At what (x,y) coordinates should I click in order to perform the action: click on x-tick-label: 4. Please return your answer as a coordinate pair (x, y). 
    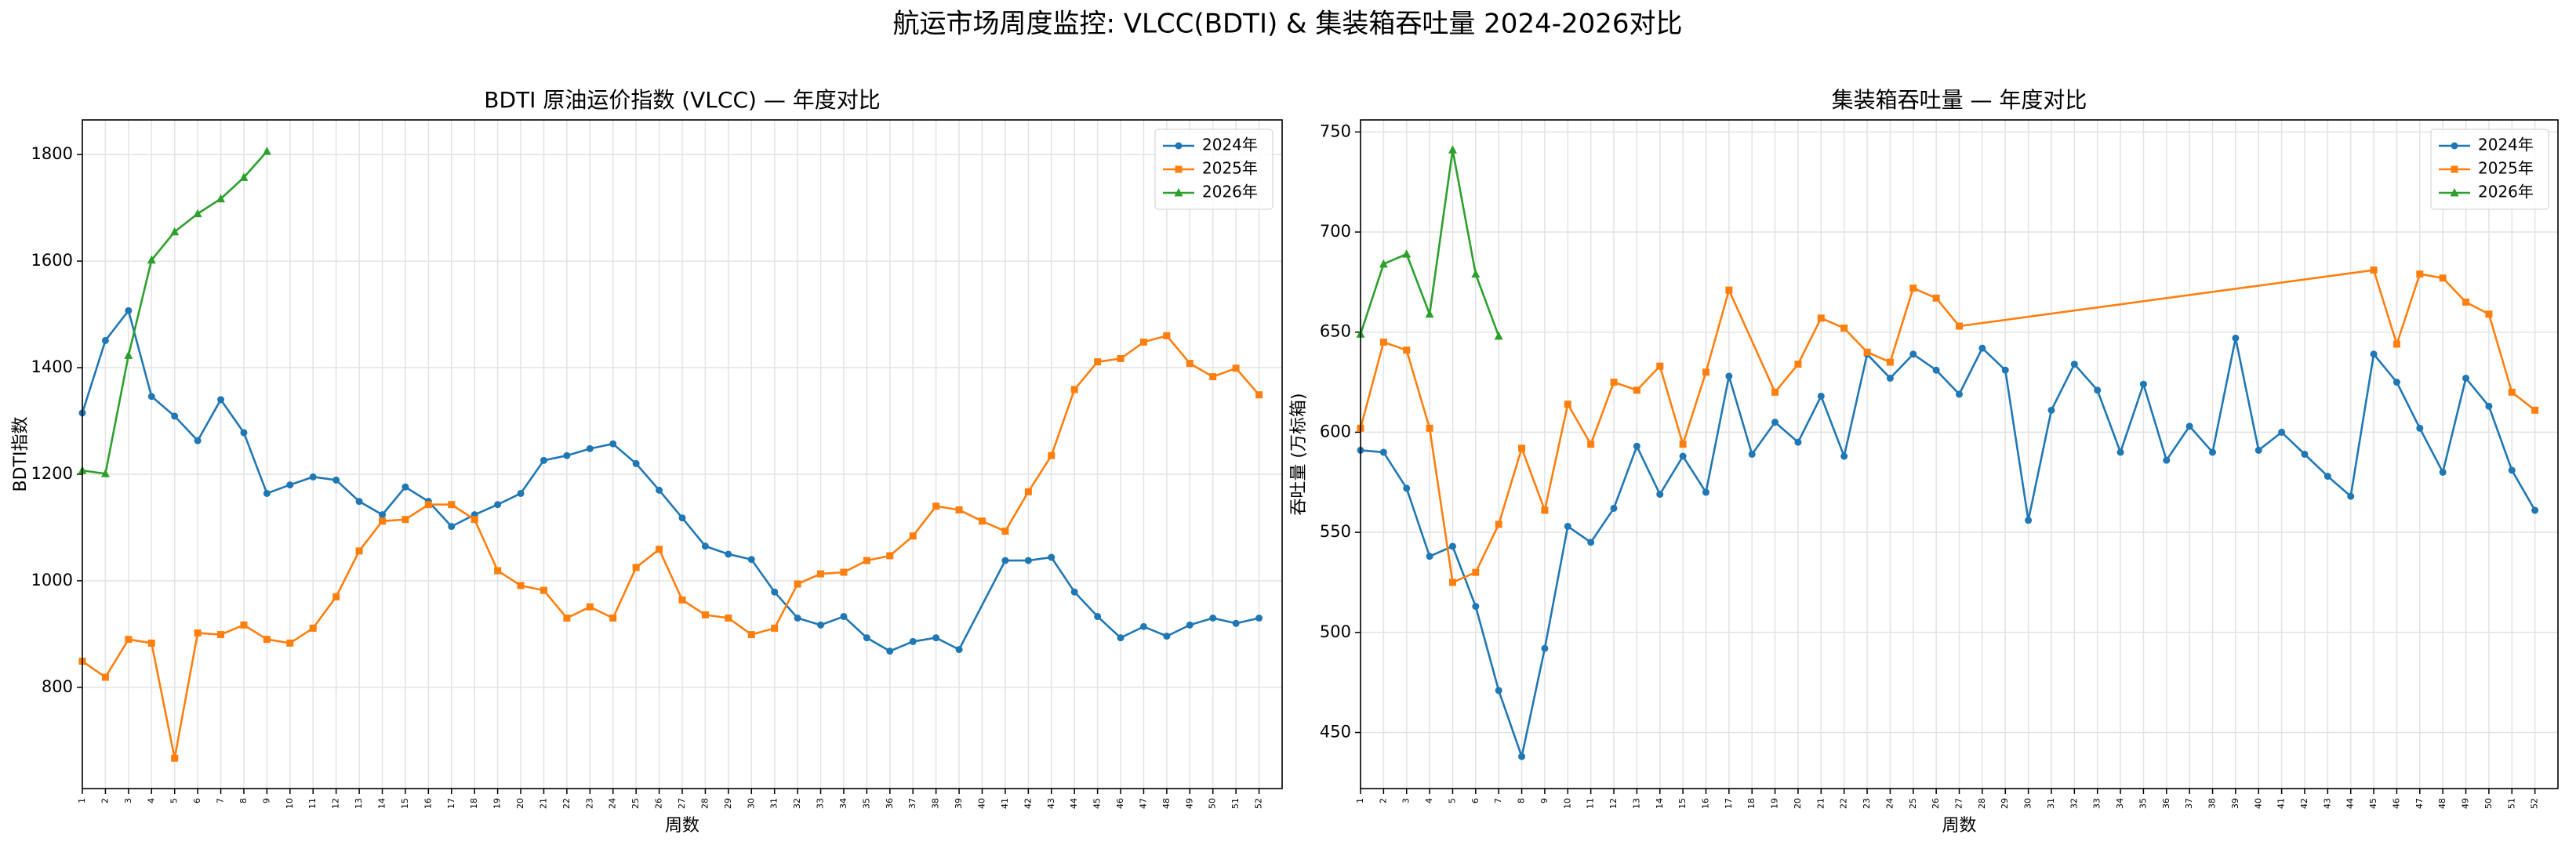
    Looking at the image, I should click on (1429, 800).